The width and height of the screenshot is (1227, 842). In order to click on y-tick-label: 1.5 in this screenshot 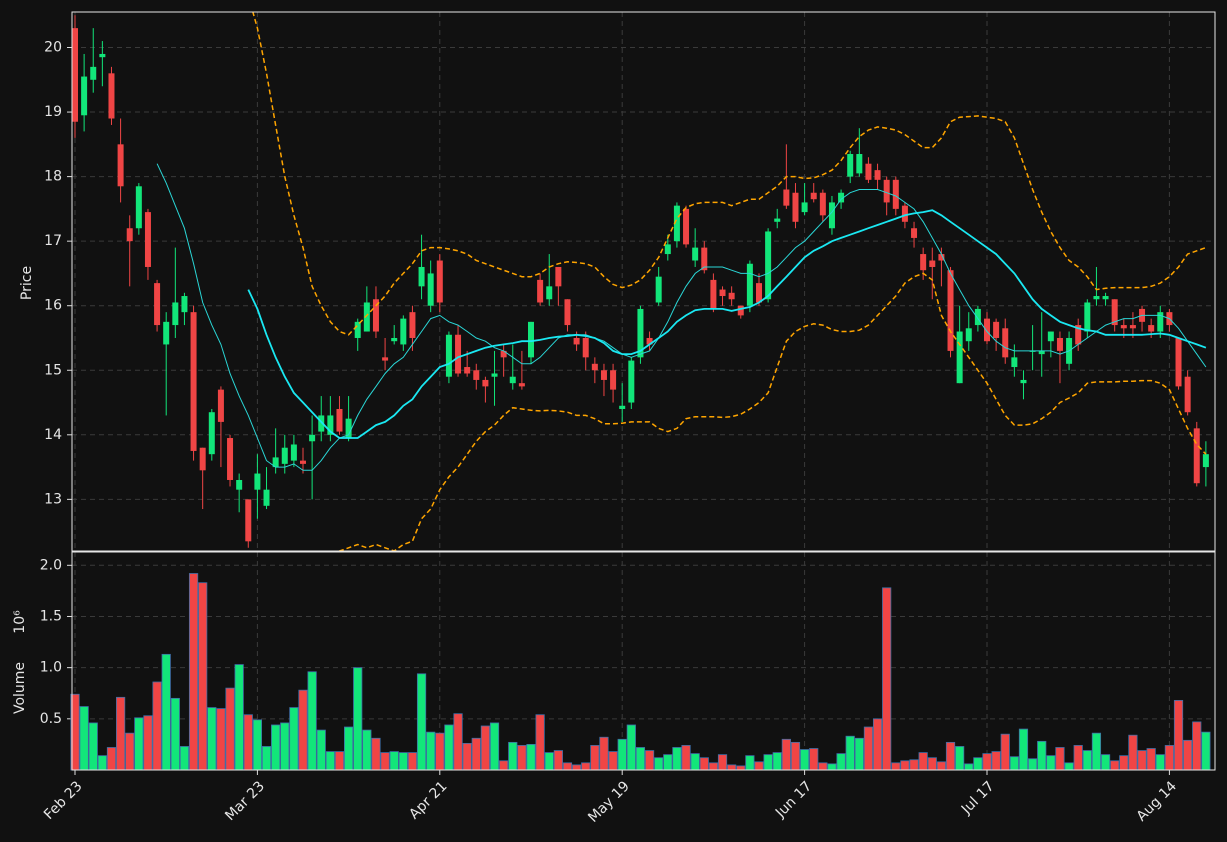, I will do `click(51, 616)`.